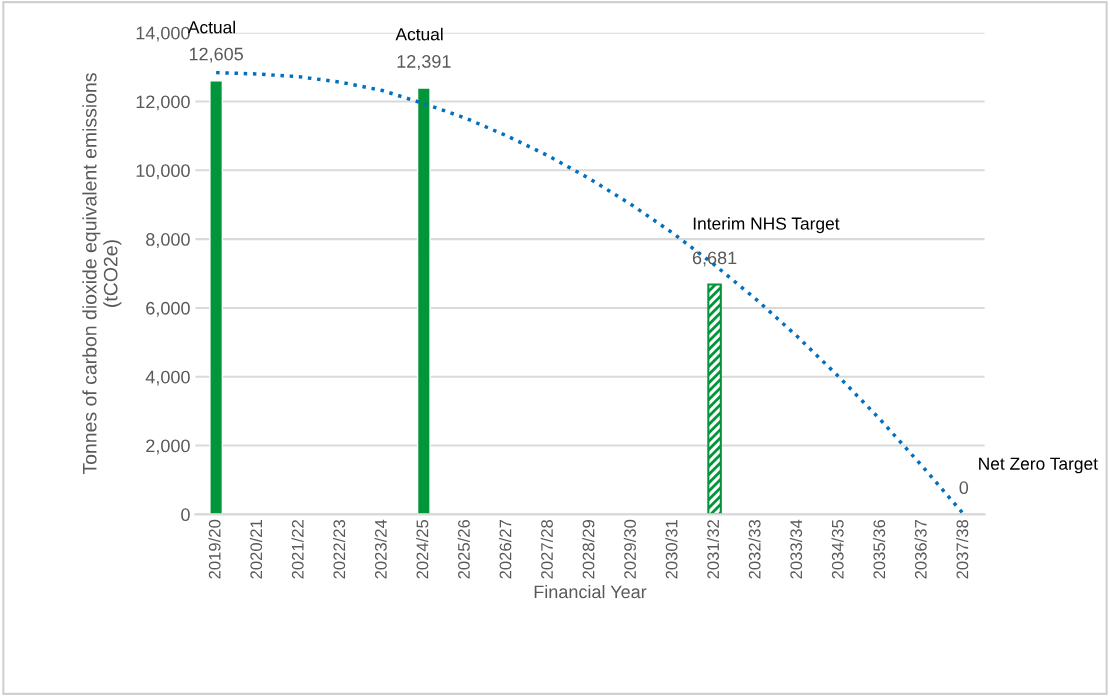 The image size is (1110, 696). Describe the element at coordinates (796, 549) in the screenshot. I see `x-tick-label: 2033/34` at that location.